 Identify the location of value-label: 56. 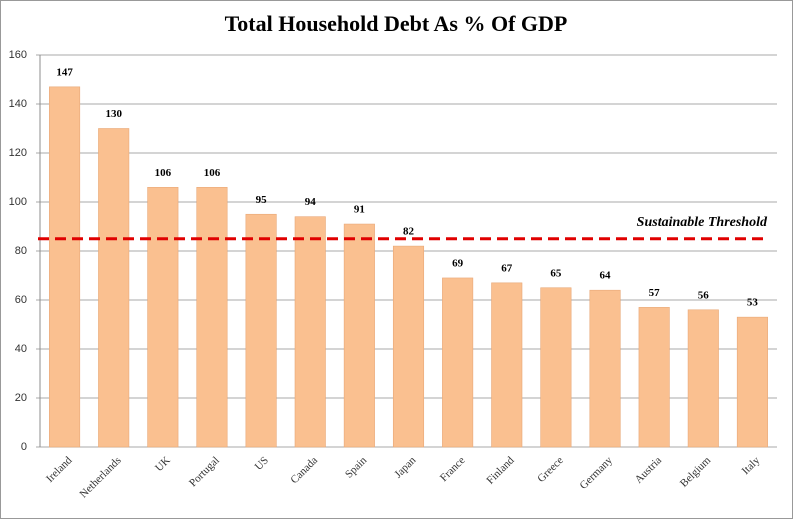
(704, 295).